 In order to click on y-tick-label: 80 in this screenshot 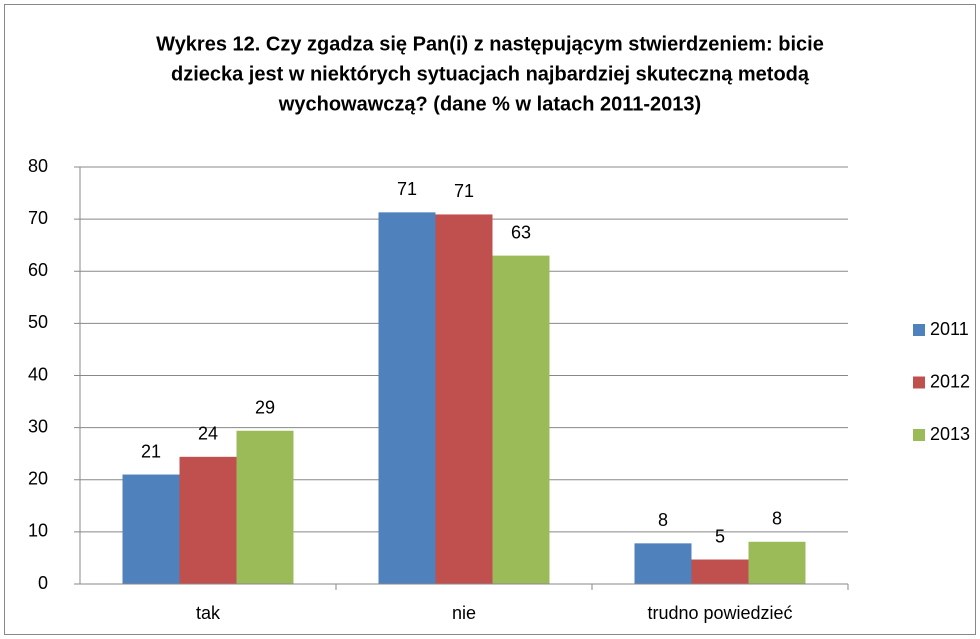, I will do `click(38, 166)`.